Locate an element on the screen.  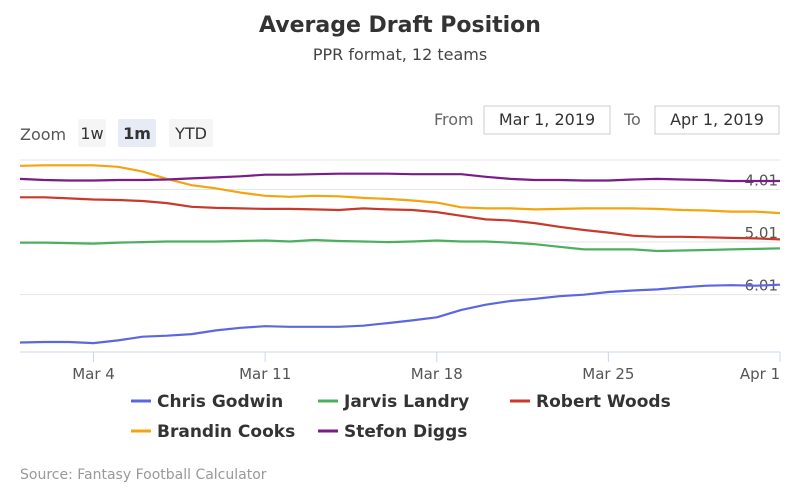
legend-label: Stefon Diggs is located at coordinates (405, 432).